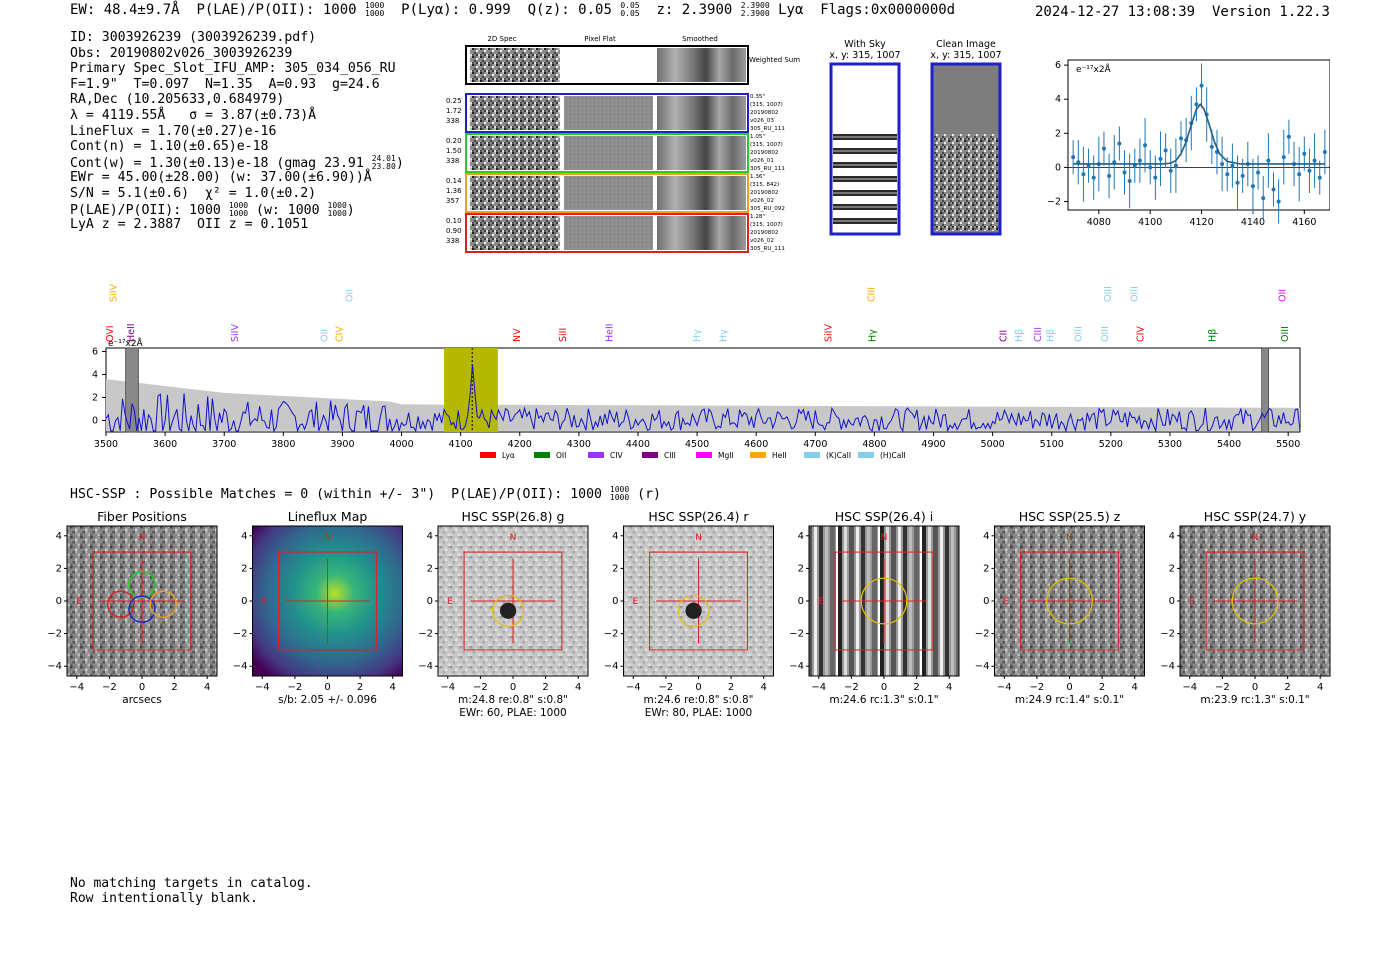  What do you see at coordinates (1170, 444) in the screenshot?
I see `full-xtick-label: 5300` at bounding box center [1170, 444].